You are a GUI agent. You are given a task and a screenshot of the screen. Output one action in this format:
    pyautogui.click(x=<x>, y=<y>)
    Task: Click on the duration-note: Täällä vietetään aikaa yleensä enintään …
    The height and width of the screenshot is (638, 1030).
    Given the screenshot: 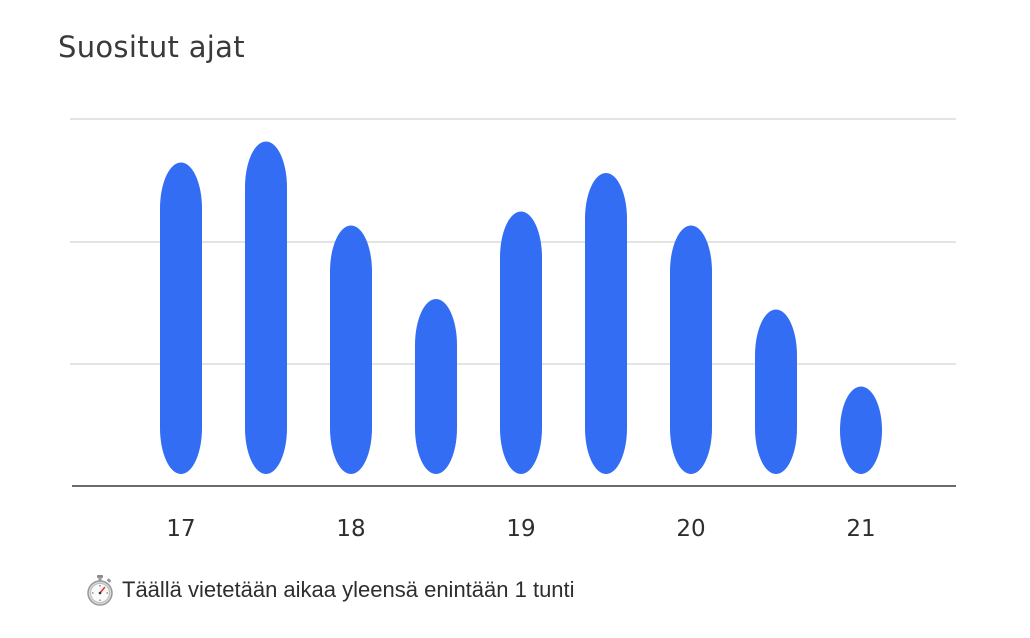 What is the action you would take?
    pyautogui.click(x=330, y=590)
    